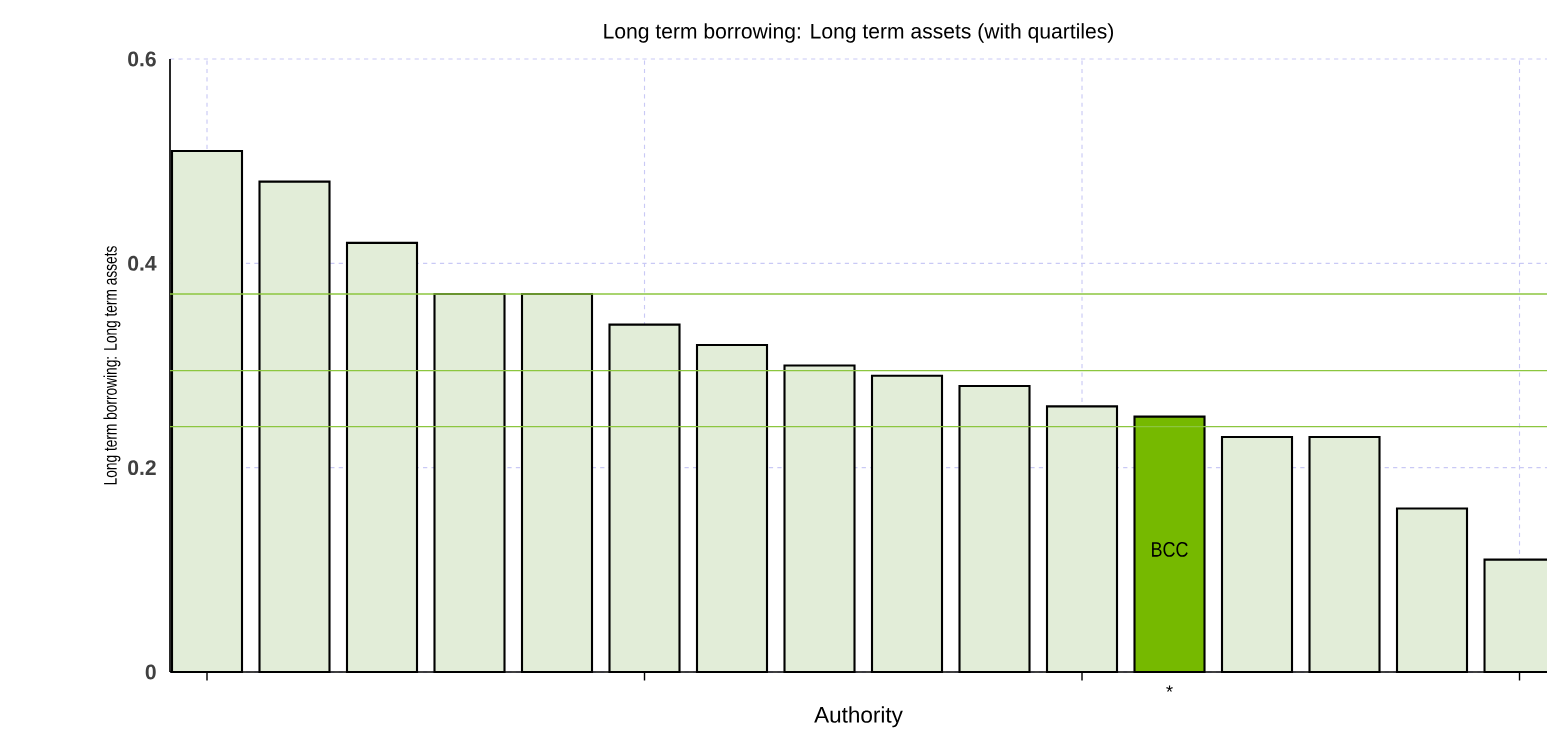 This screenshot has height=735, width=1547. What do you see at coordinates (859, 33) in the screenshot?
I see `chart-title: Long term borrowing: Long term assets (with quartiles)` at bounding box center [859, 33].